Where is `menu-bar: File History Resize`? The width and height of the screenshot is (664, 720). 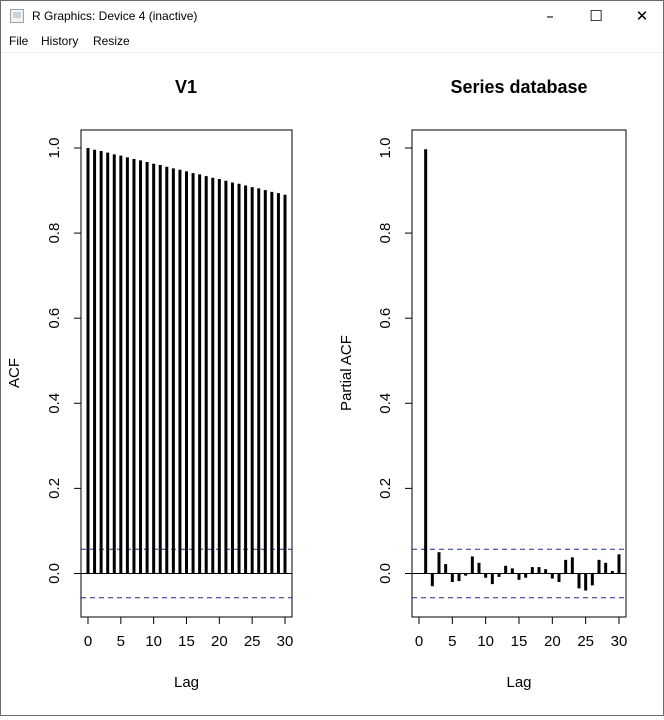 menu-bar: File History Resize is located at coordinates (332, 42).